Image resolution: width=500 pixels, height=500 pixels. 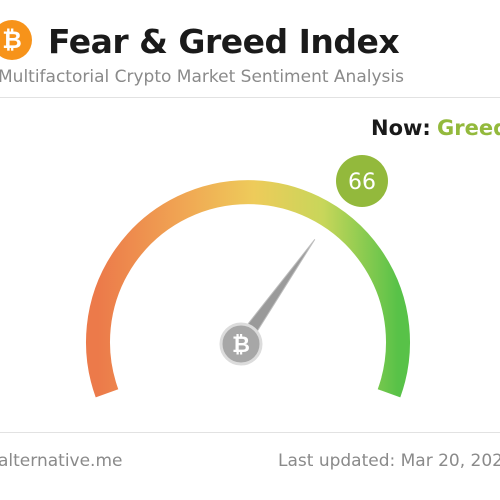 I want to click on gauge-hub, so click(x=241, y=344).